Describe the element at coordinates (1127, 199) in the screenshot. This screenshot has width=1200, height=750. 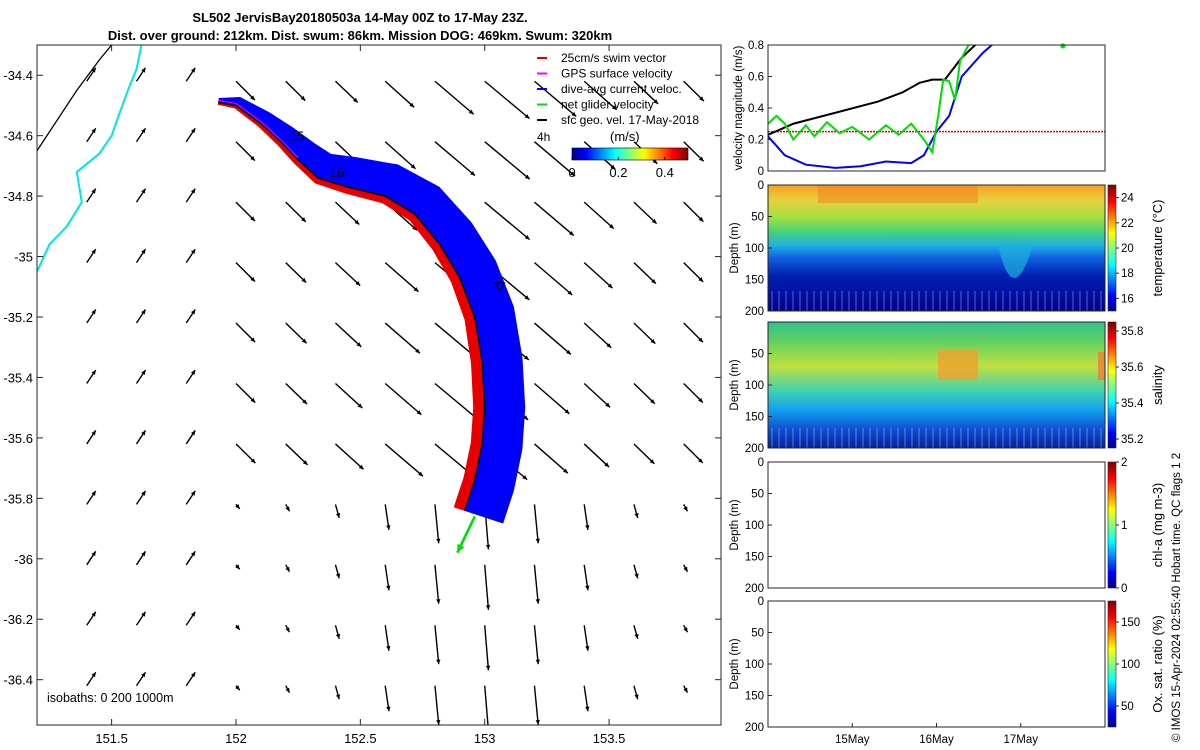
I see `temperature-colorbar-tick-label: 24` at that location.